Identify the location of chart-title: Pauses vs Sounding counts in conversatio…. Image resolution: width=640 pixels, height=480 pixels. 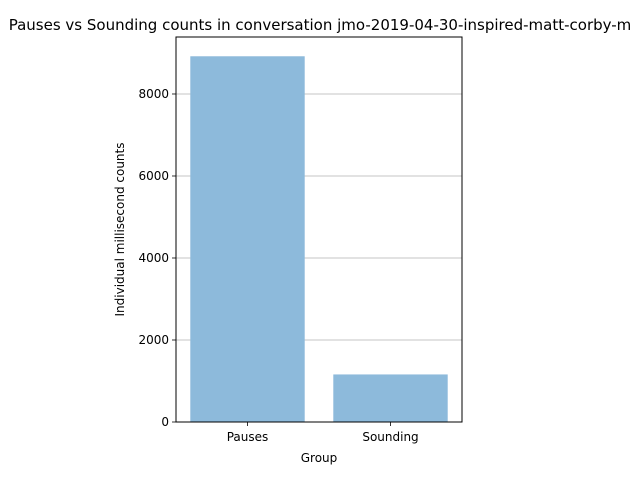
(320, 25).